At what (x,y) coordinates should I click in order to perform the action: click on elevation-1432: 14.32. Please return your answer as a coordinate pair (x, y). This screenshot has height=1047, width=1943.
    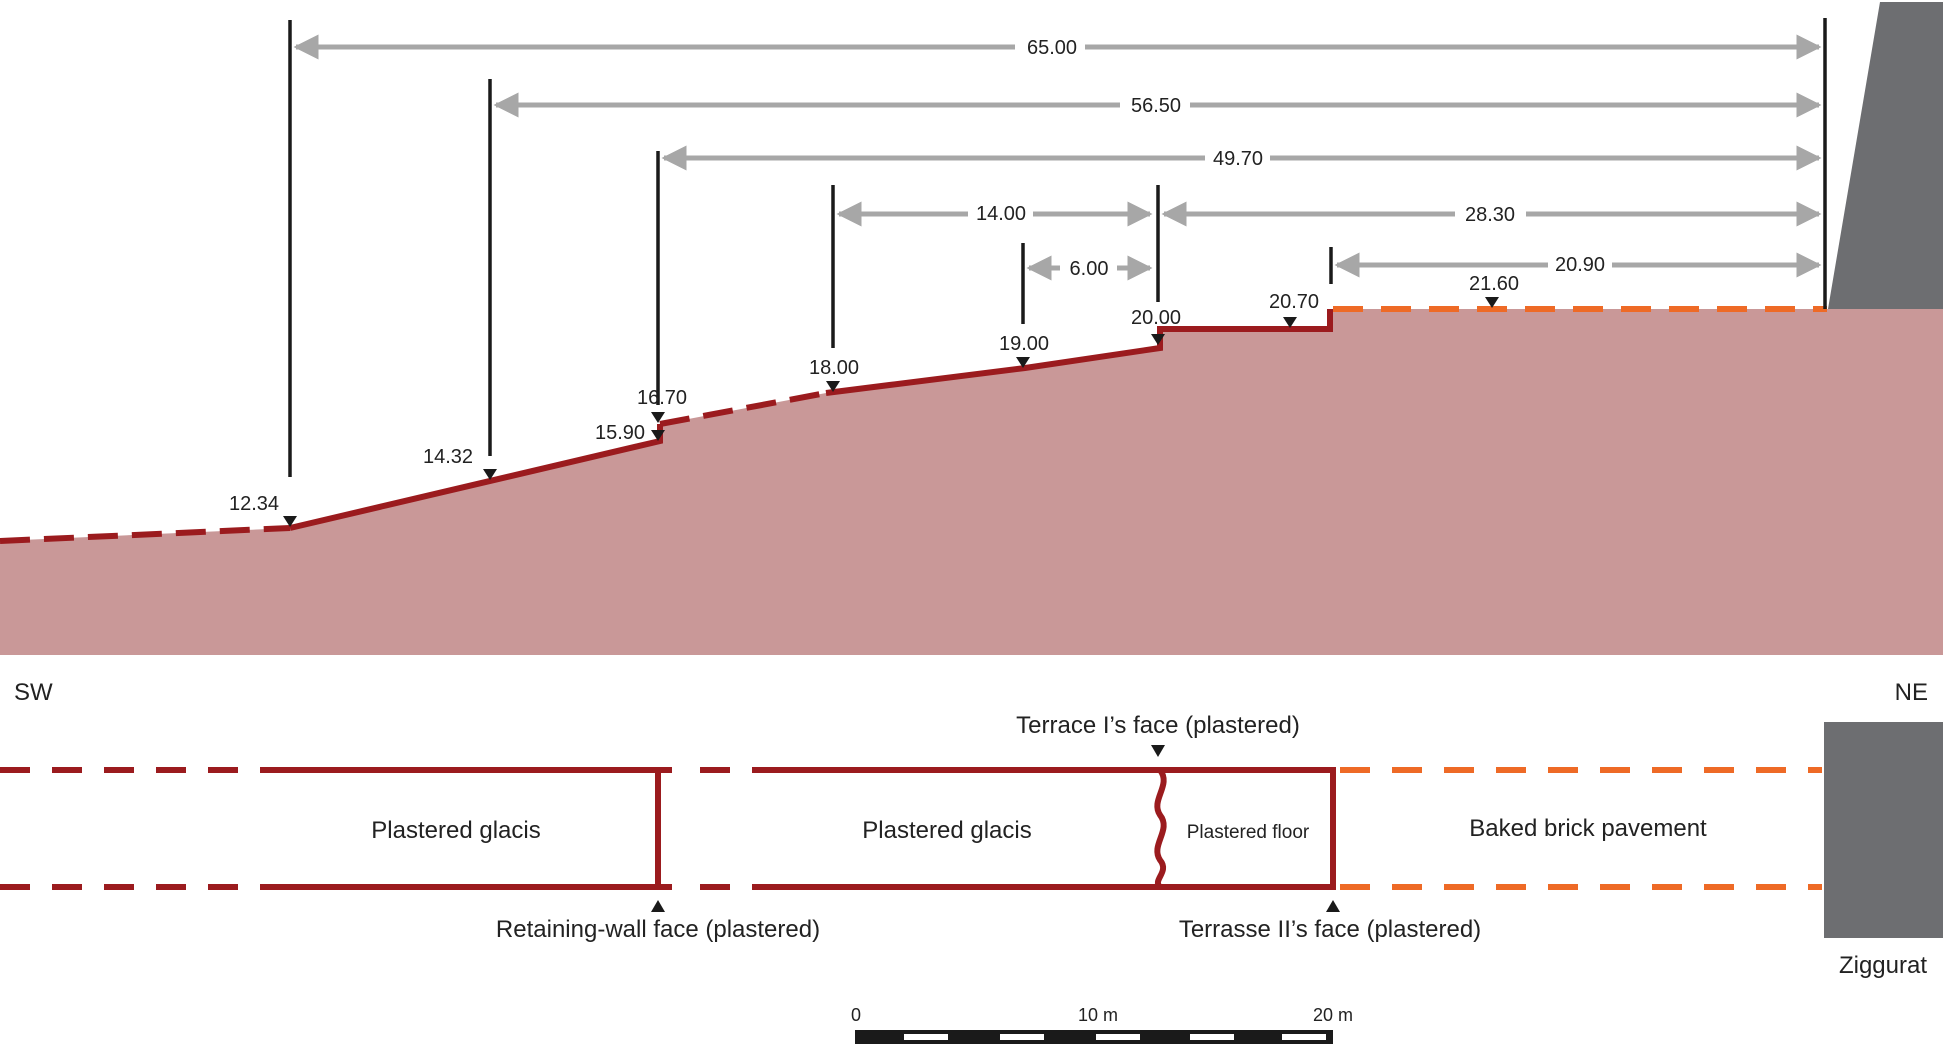
    Looking at the image, I should click on (460, 463).